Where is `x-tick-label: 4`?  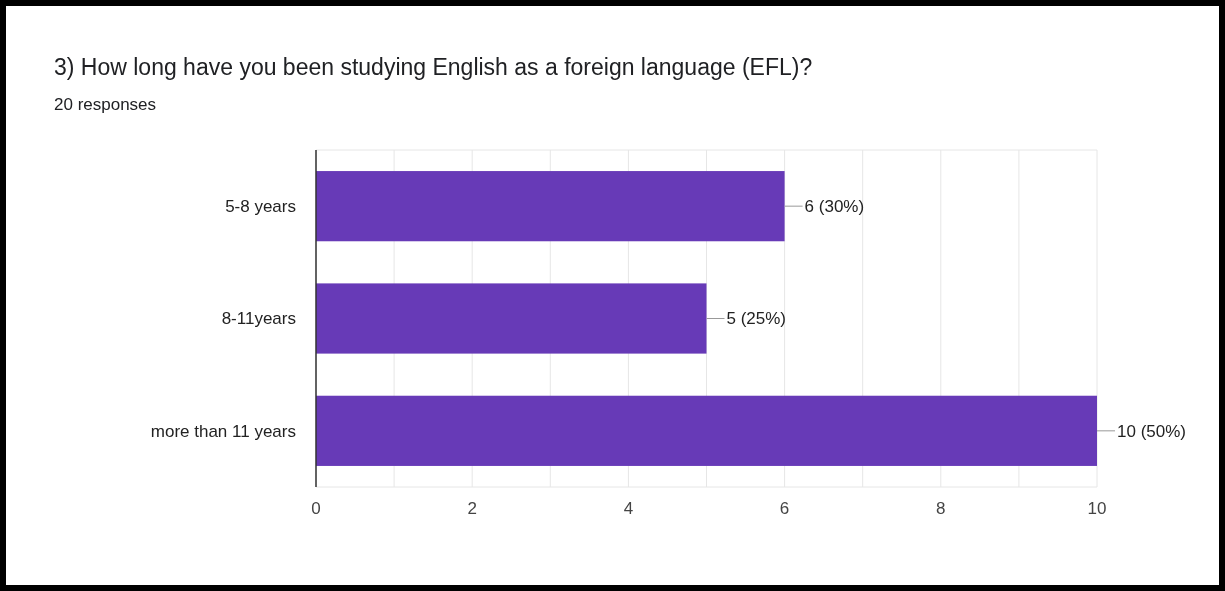 x-tick-label: 4 is located at coordinates (628, 508).